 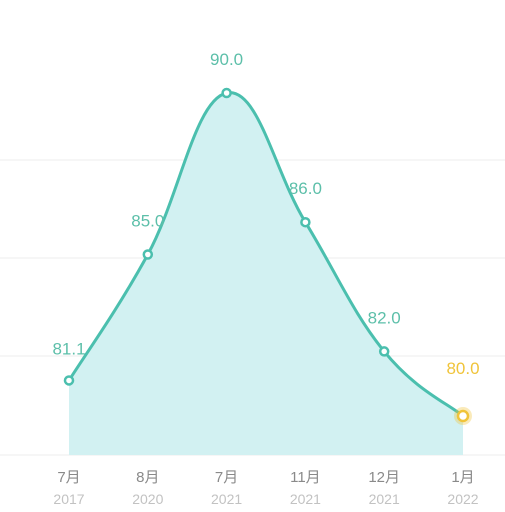 I want to click on x-tick-month: 11月, so click(x=305, y=477).